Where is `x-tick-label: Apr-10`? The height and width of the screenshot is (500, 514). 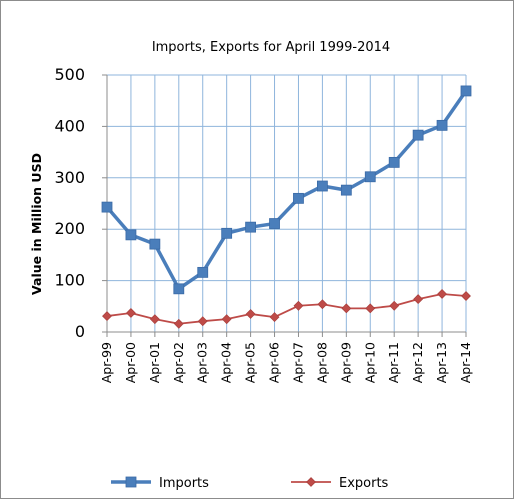
x-tick-label: Apr-10 is located at coordinates (369, 362).